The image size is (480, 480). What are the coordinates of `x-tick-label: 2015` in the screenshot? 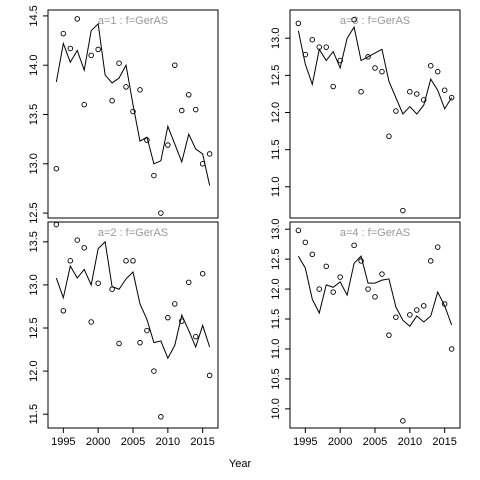 It's located at (202, 442).